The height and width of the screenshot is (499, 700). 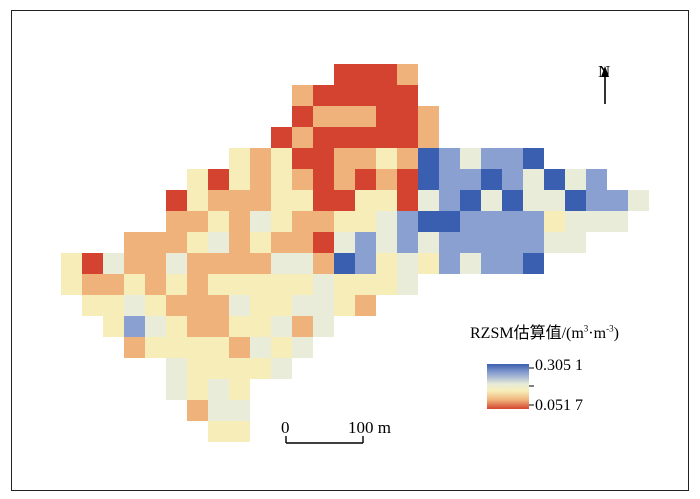 I want to click on legend-max-label: 0.305 1, so click(x=559, y=365).